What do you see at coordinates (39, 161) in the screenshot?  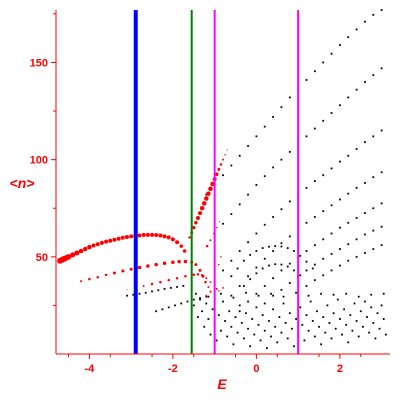 I see `y-tick-label: 100` at bounding box center [39, 161].